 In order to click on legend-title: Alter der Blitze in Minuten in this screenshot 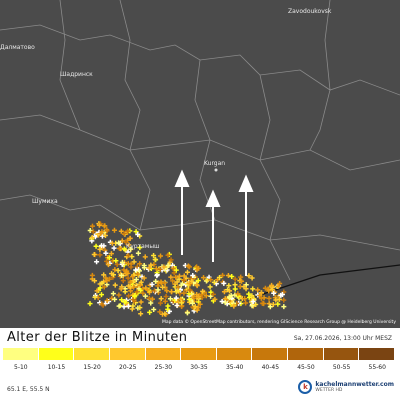, I will do `click(97, 337)`.